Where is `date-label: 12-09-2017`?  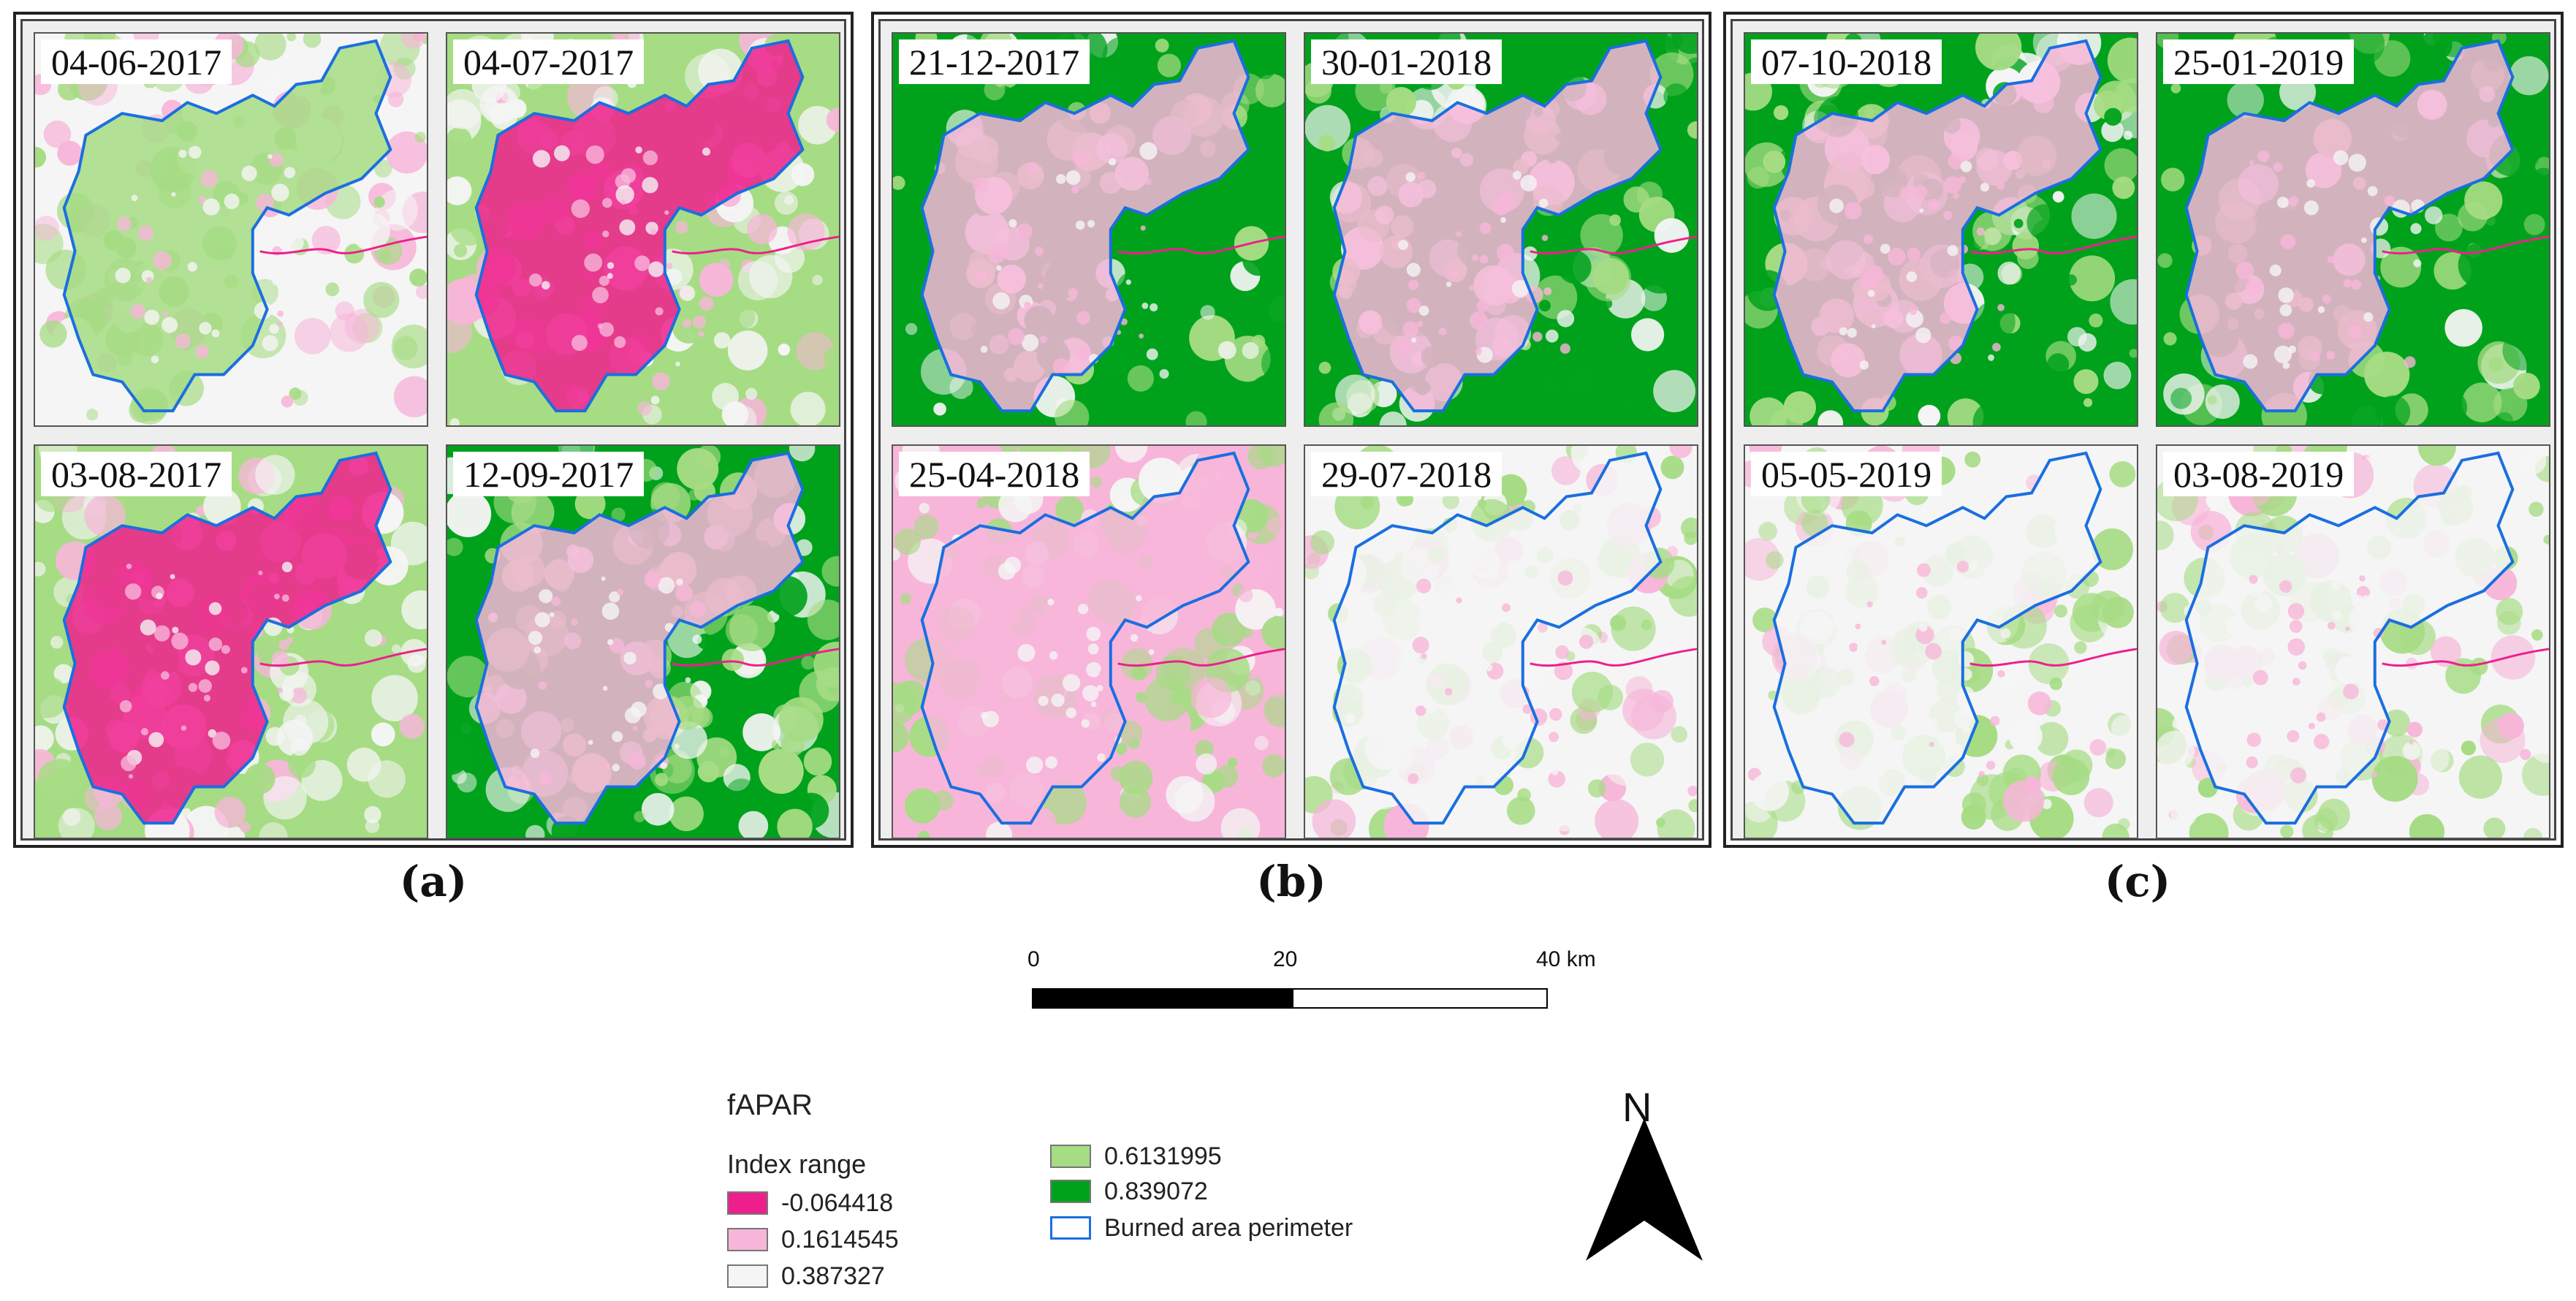 date-label: 12-09-2017 is located at coordinates (549, 474).